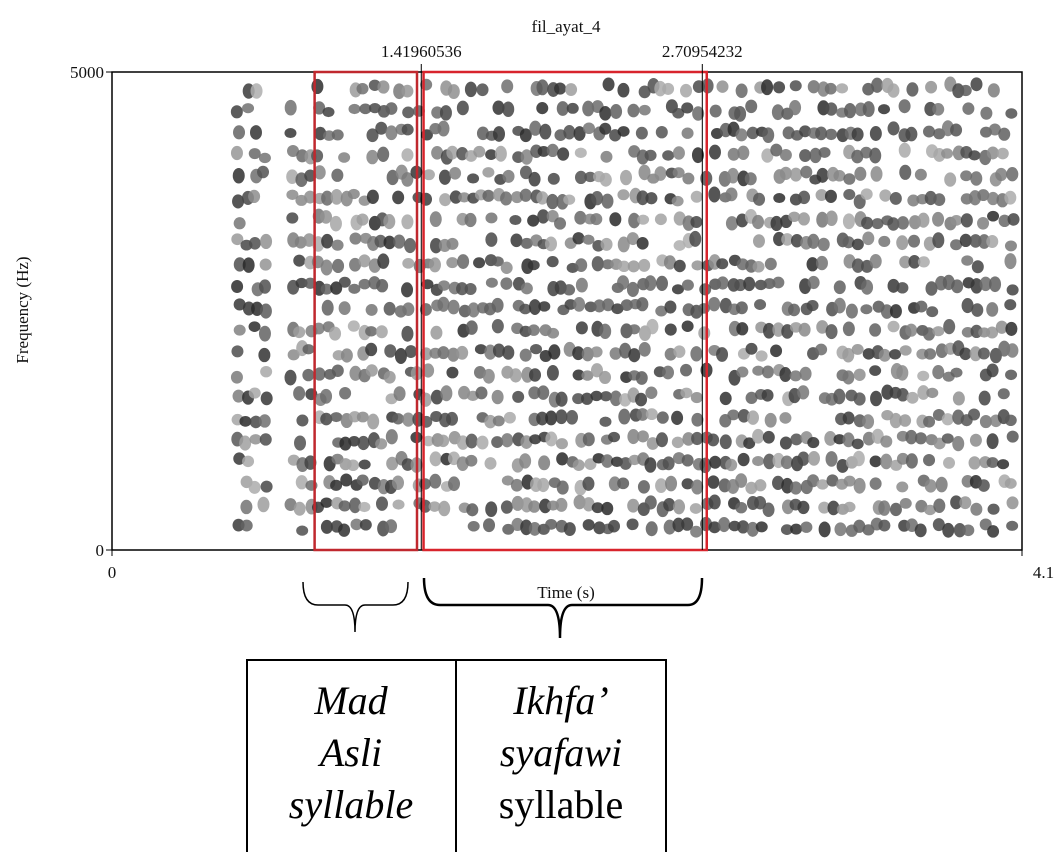 This screenshot has height=852, width=1054. What do you see at coordinates (22, 309) in the screenshot?
I see `y-axis-label: Frequency (Hz)` at bounding box center [22, 309].